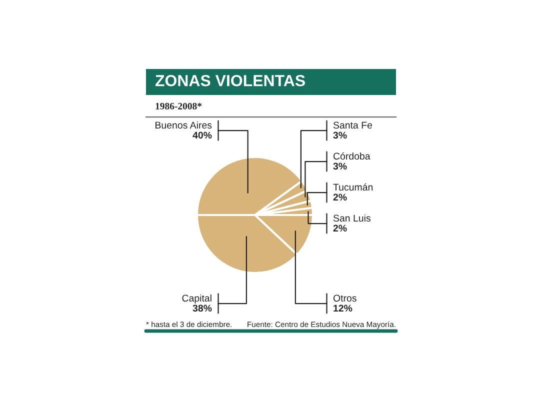 The height and width of the screenshot is (405, 540). I want to click on slice-label: Córdoba, so click(351, 156).